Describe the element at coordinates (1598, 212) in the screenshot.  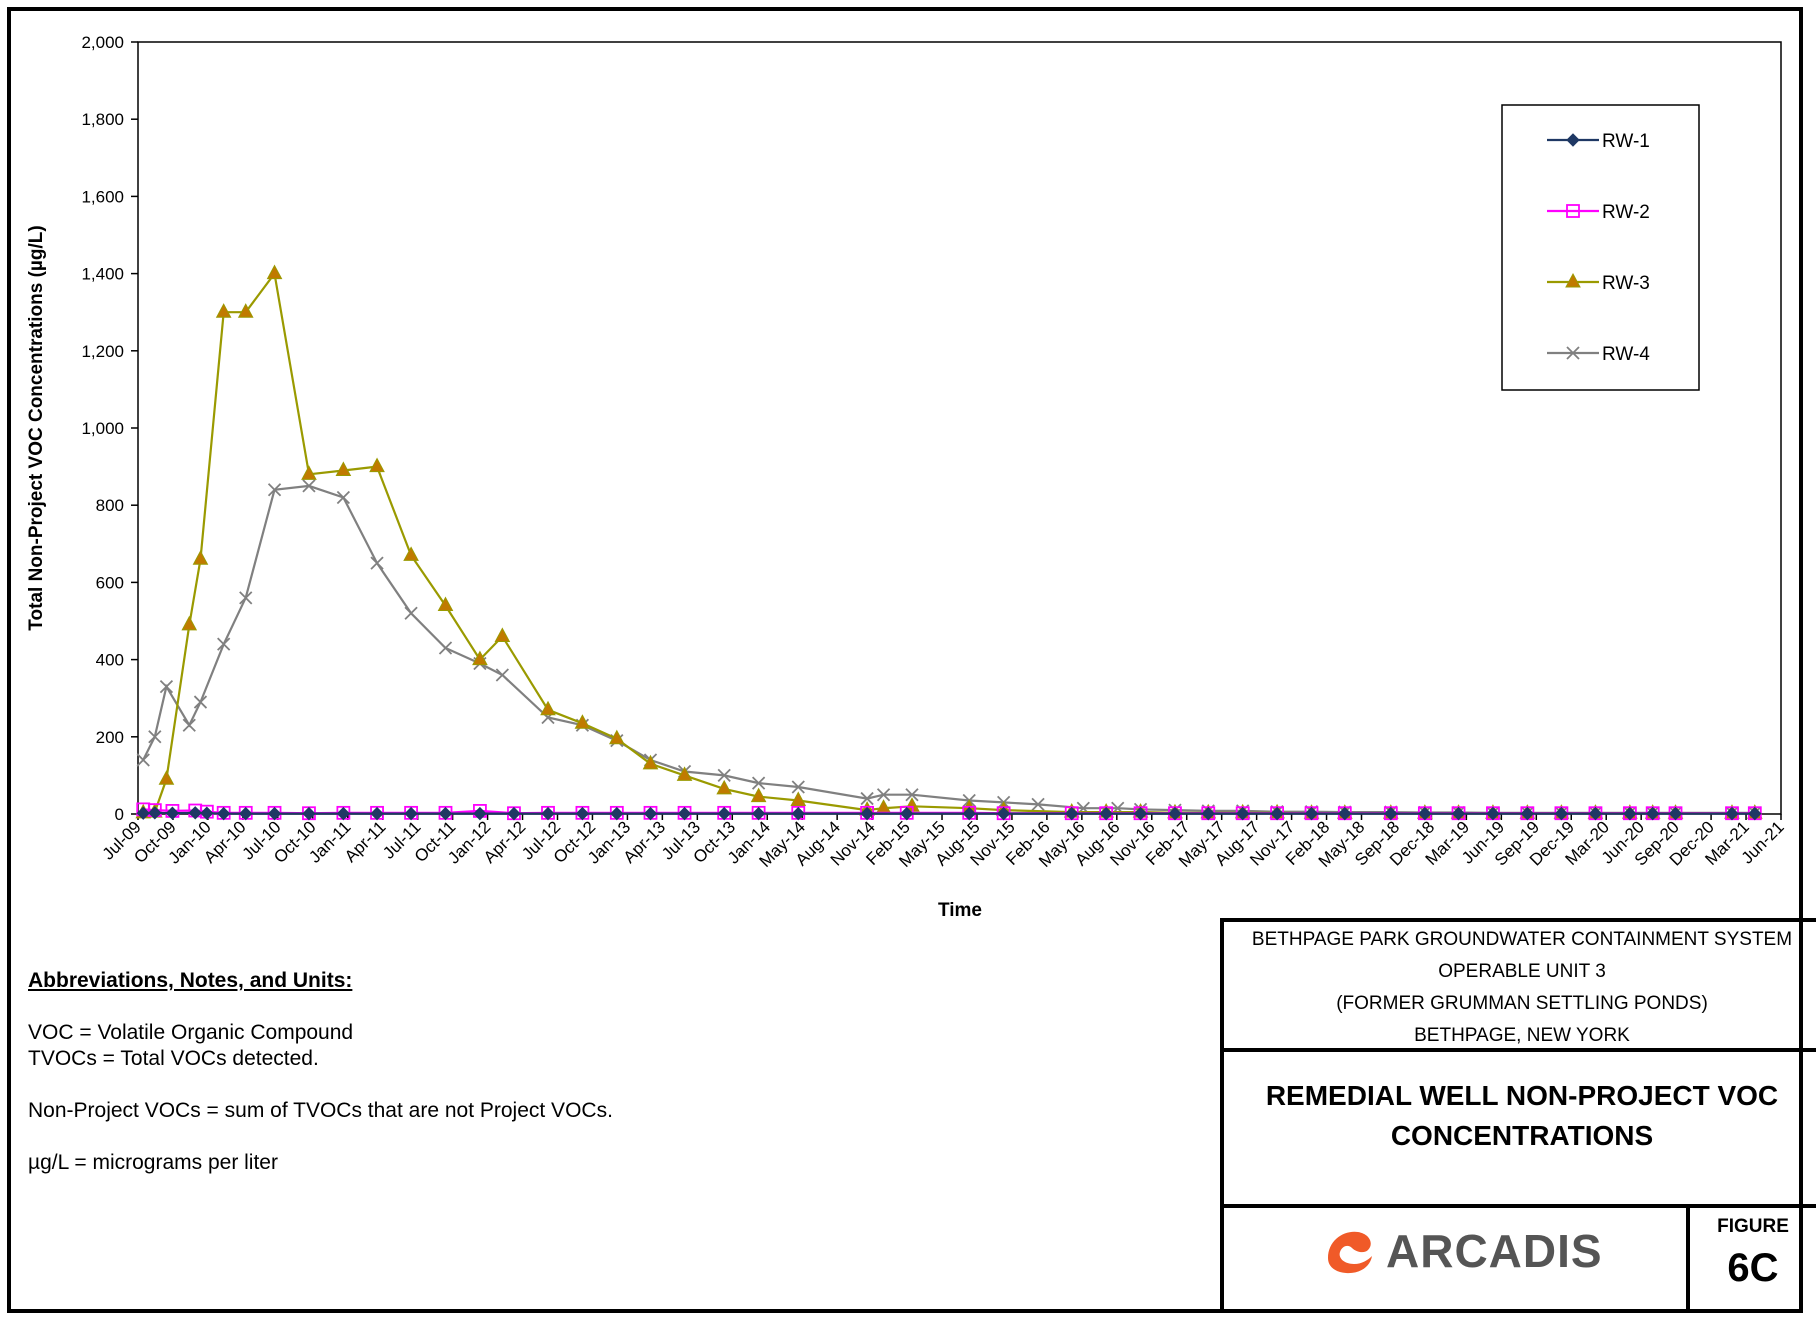
I see `legend-item-rw-2: RW-2` at that location.